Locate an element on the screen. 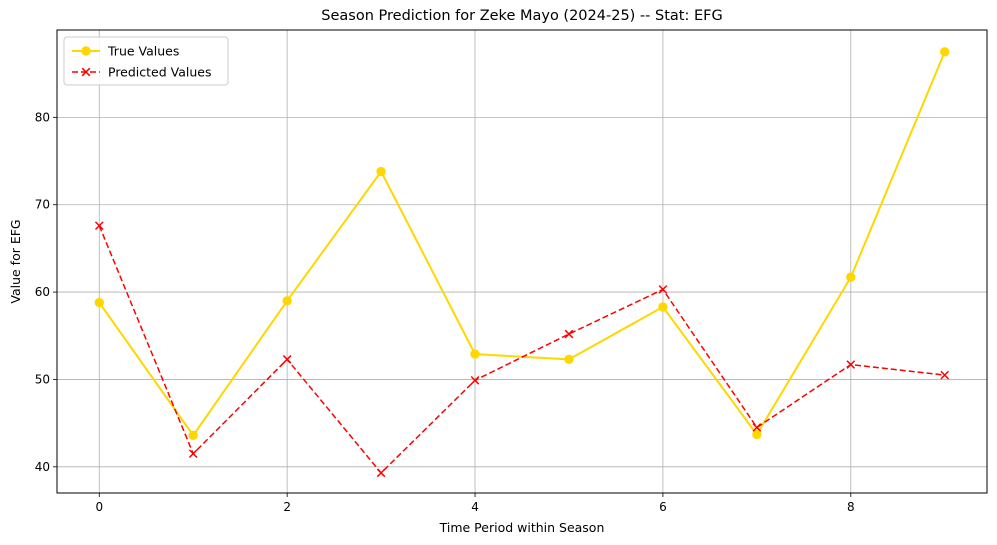 Image resolution: width=997 pixels, height=545 pixels. x-tick-label: 6 is located at coordinates (663, 507).